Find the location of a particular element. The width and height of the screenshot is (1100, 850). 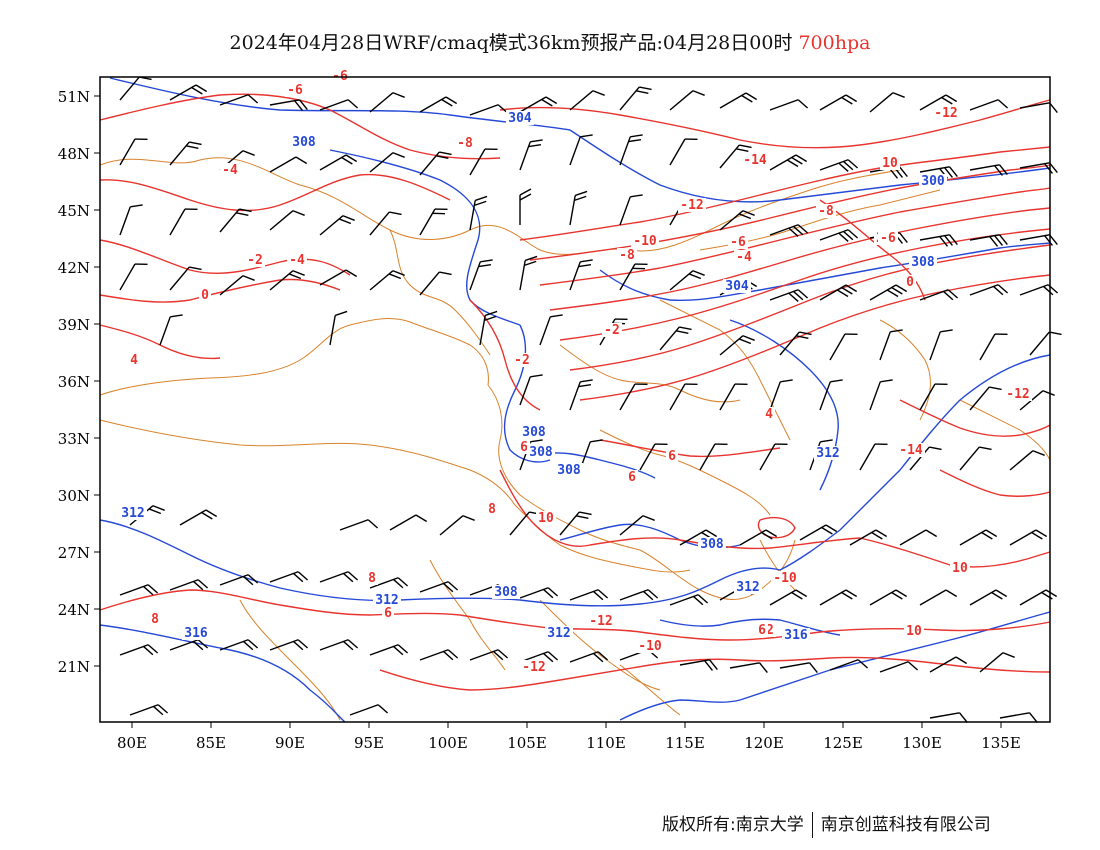

lat-label: 30N is located at coordinates (74, 496).